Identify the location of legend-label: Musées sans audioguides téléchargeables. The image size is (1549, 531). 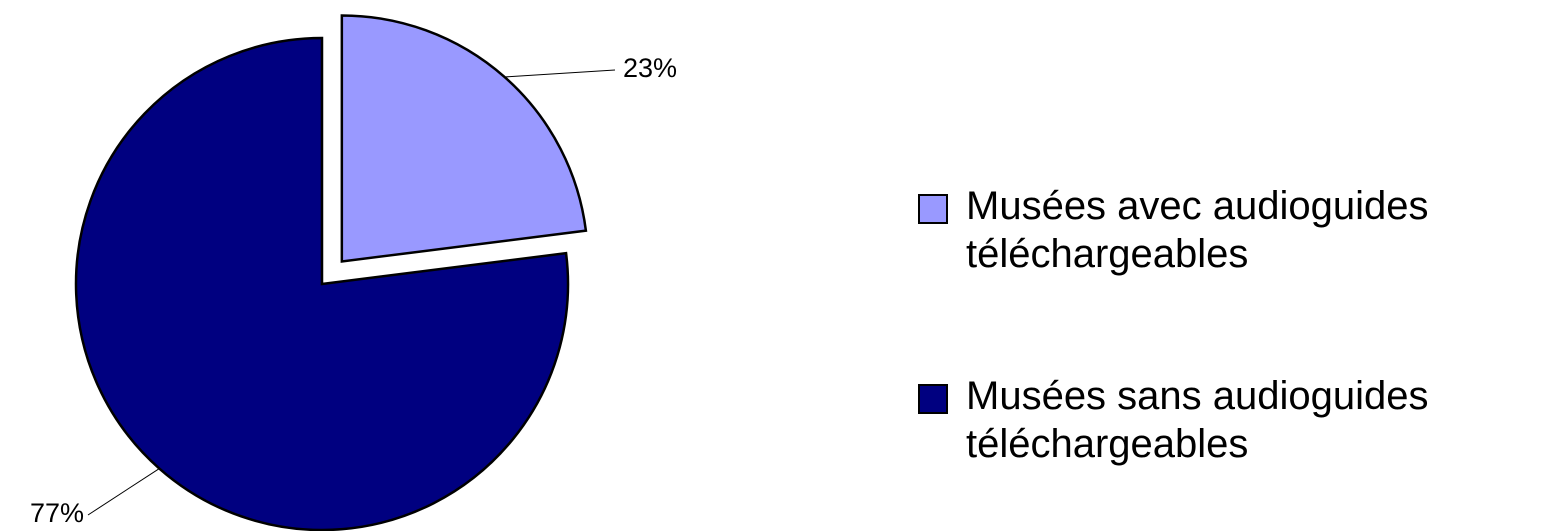
(1197, 420).